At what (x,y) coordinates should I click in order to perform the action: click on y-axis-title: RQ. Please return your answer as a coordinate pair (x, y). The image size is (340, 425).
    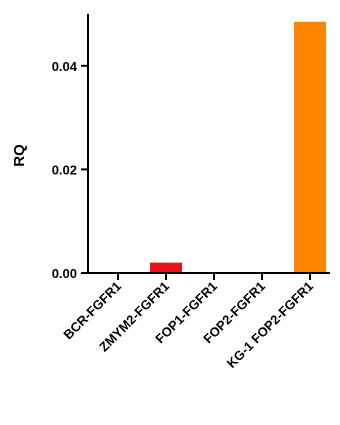
    Looking at the image, I should click on (19, 155).